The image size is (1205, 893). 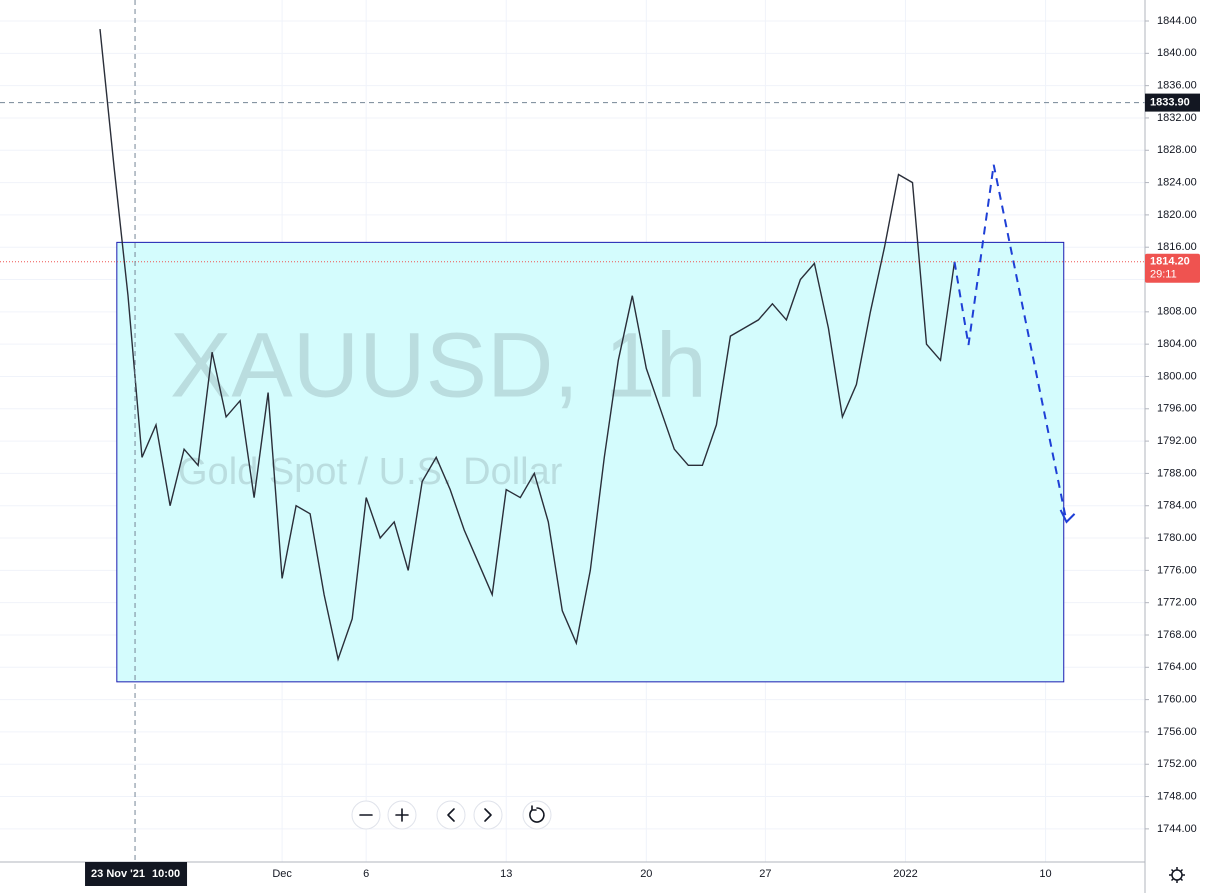 I want to click on y-tick-label: 1752.00, so click(x=1177, y=764).